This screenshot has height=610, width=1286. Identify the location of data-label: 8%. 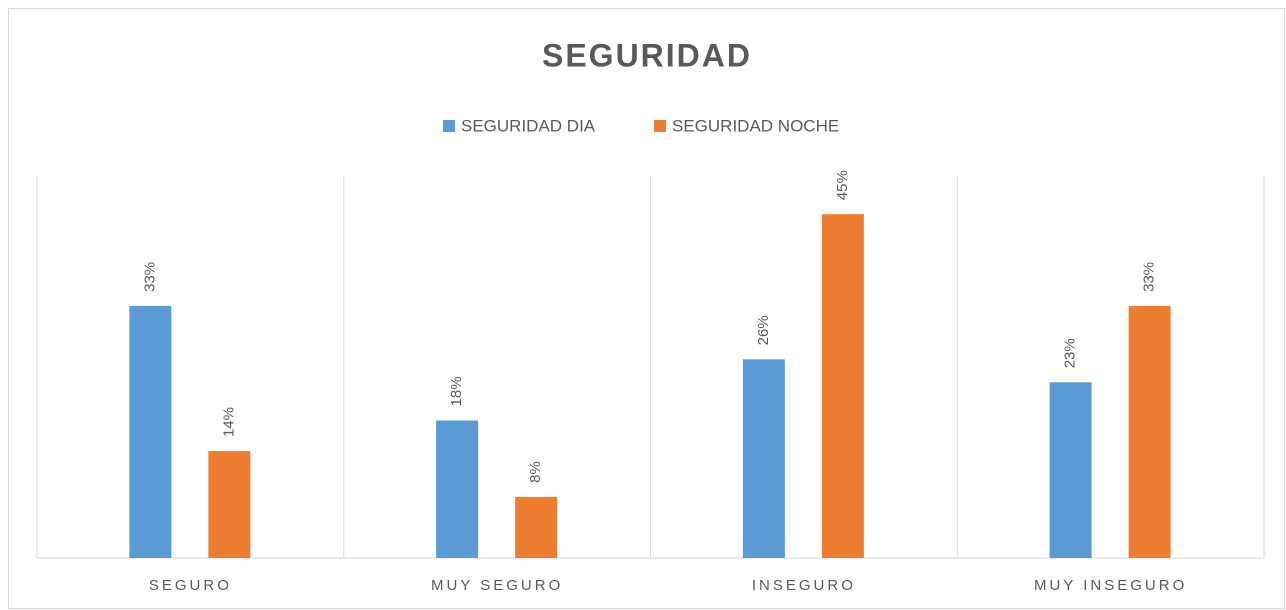
(535, 472).